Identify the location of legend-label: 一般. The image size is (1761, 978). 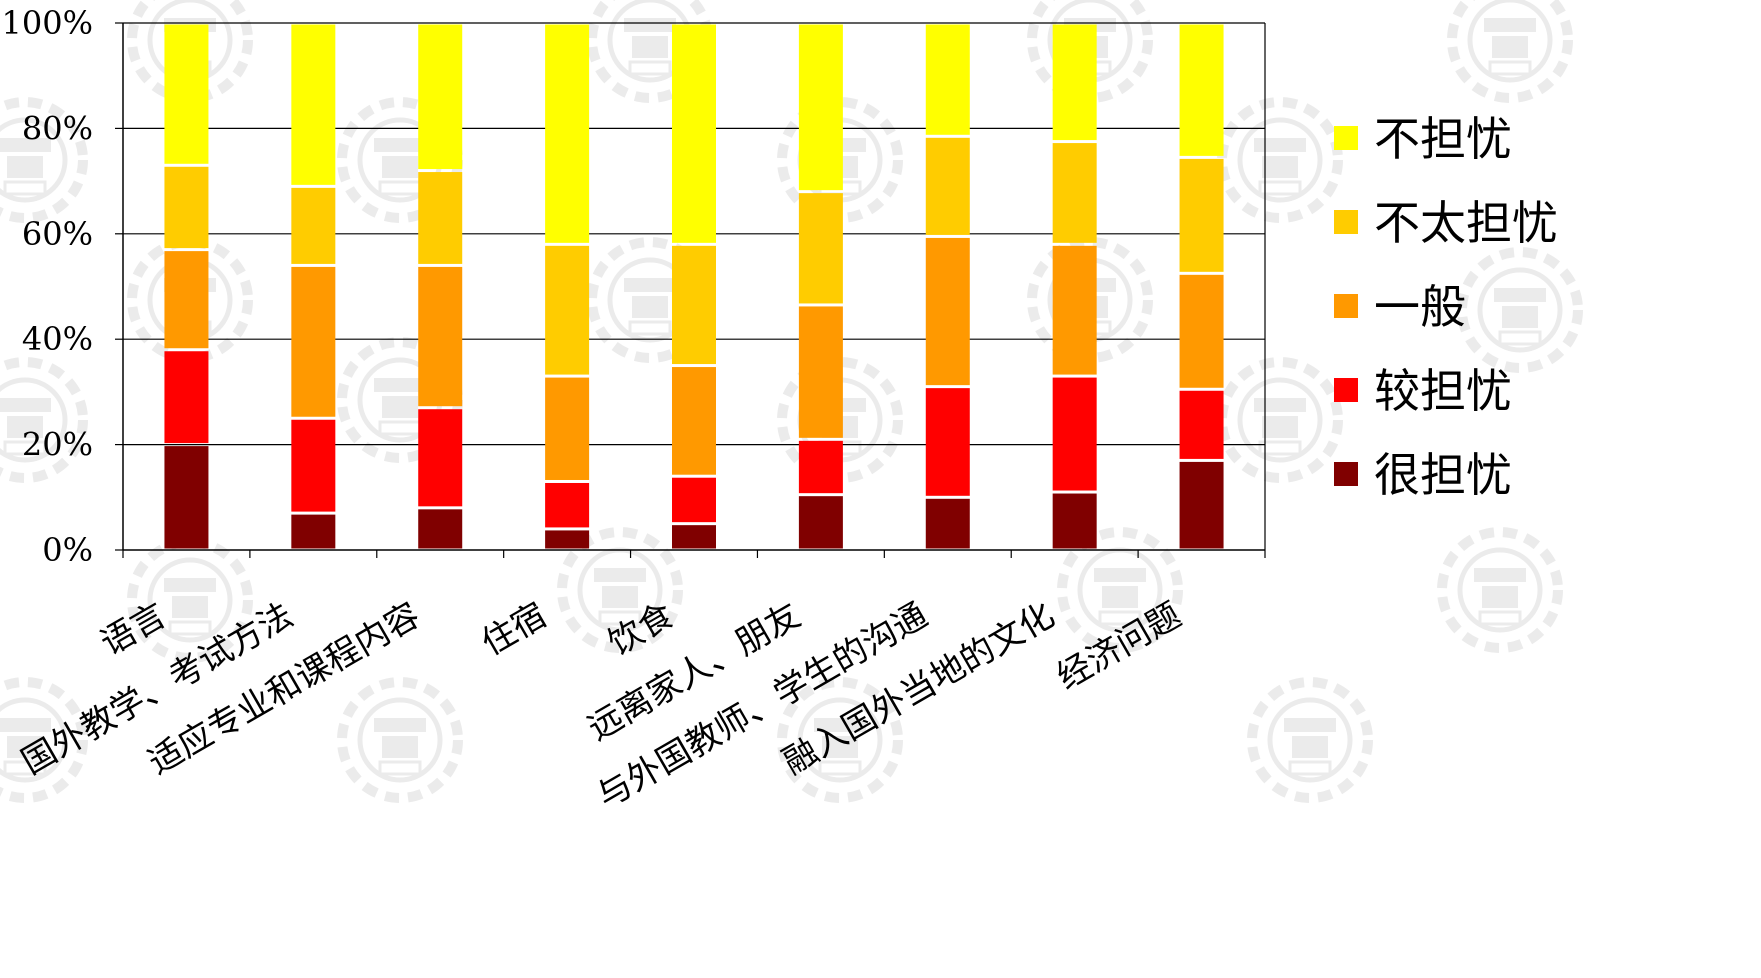
(1420, 307).